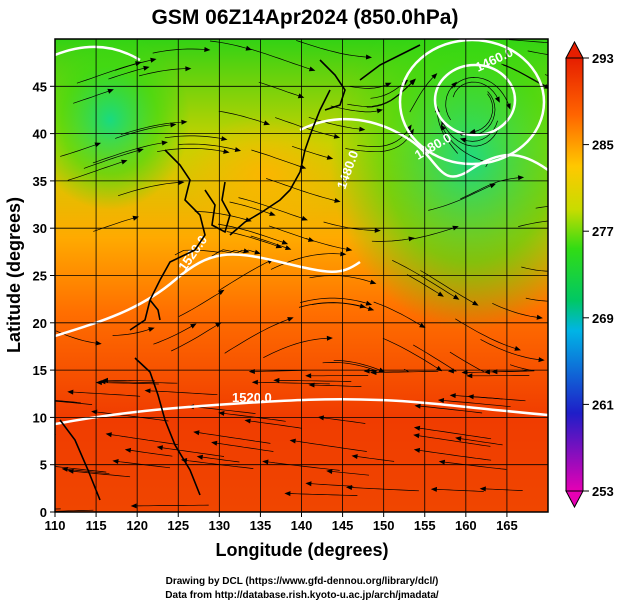 The width and height of the screenshot is (619, 605). I want to click on colorbar-tick-label: 253, so click(603, 491).